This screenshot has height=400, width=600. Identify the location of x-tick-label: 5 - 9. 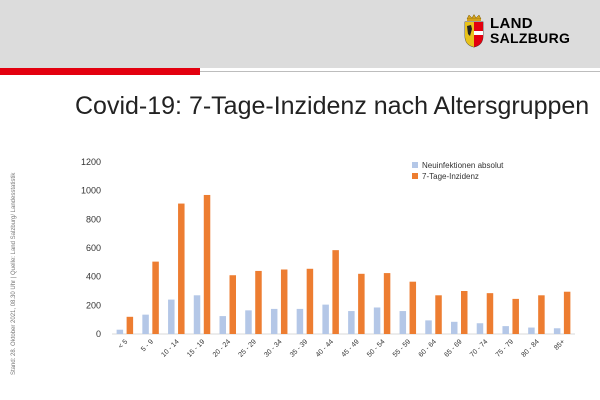
(147, 345).